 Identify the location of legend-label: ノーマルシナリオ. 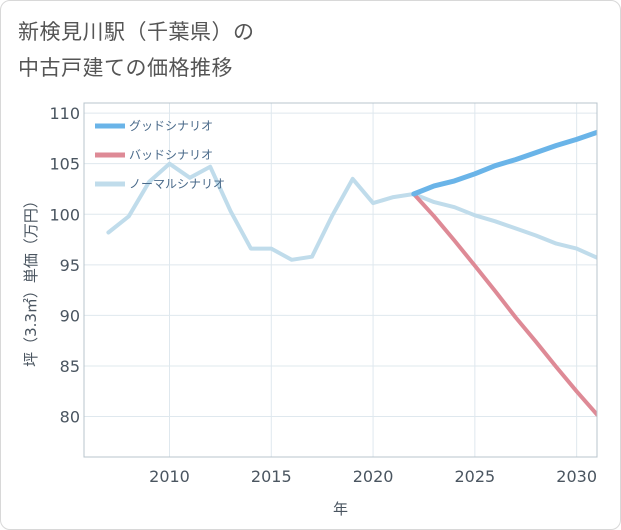
(177, 184).